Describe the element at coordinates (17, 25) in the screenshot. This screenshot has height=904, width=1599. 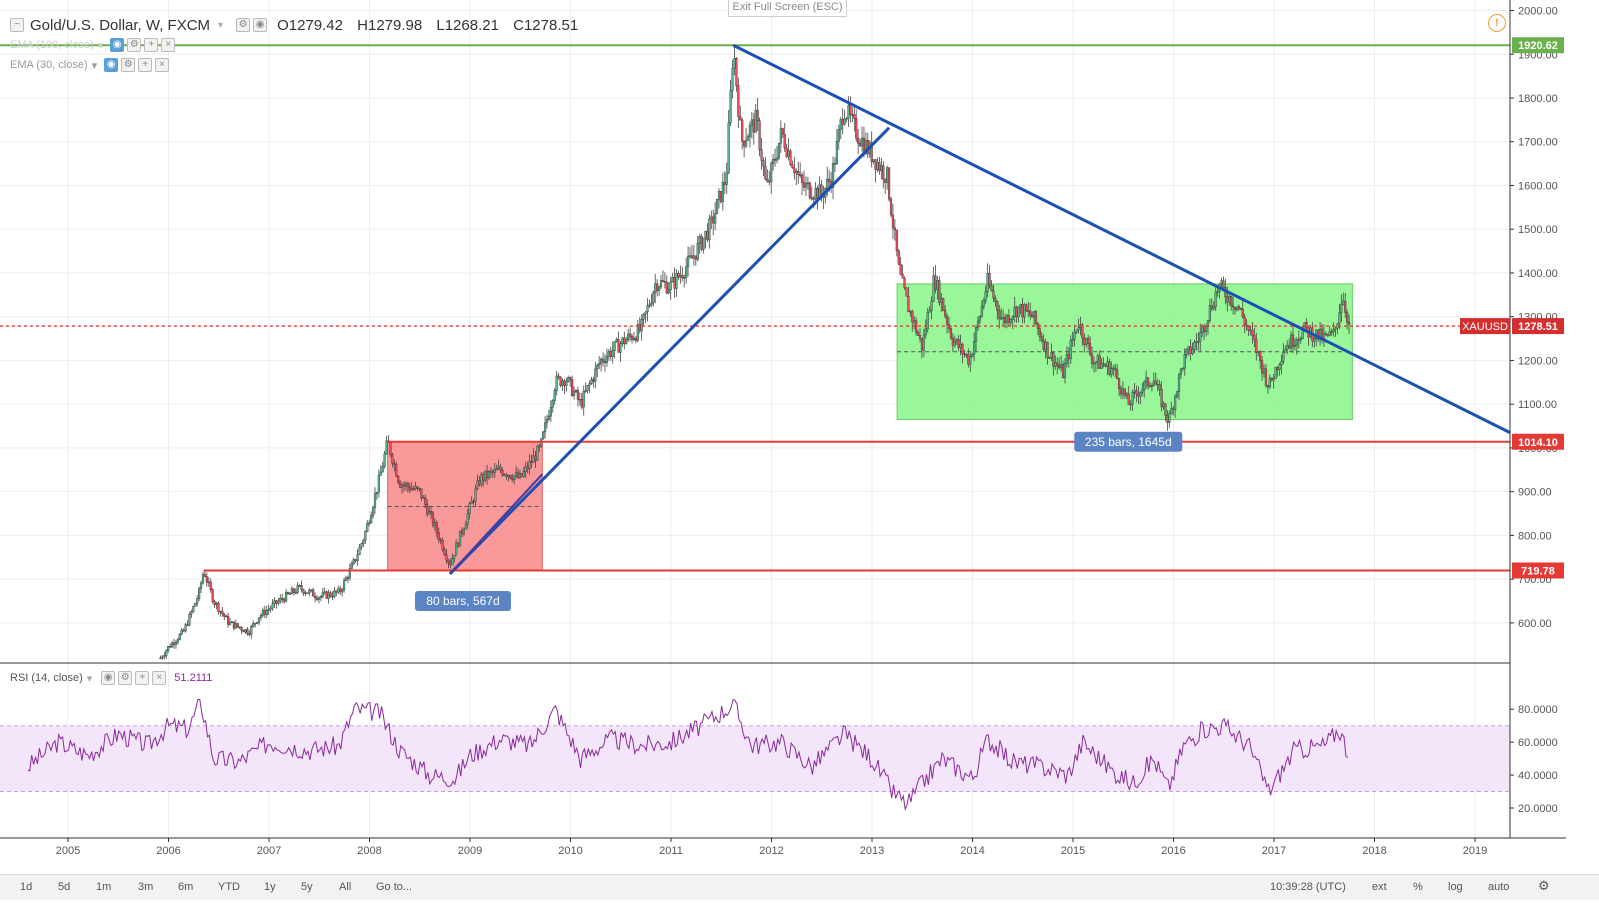
I see `collapse-icon: −` at that location.